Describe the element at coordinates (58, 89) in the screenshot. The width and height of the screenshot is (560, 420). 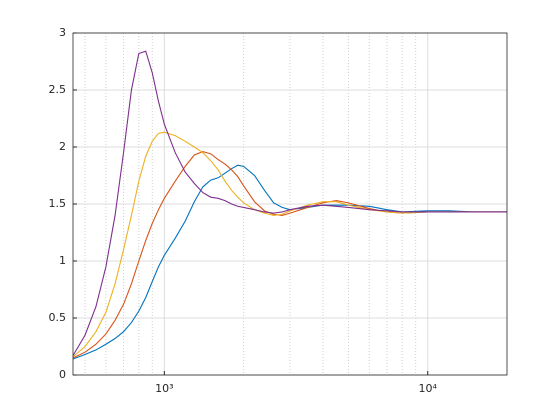
I see `y-tick-label: 2.5` at that location.